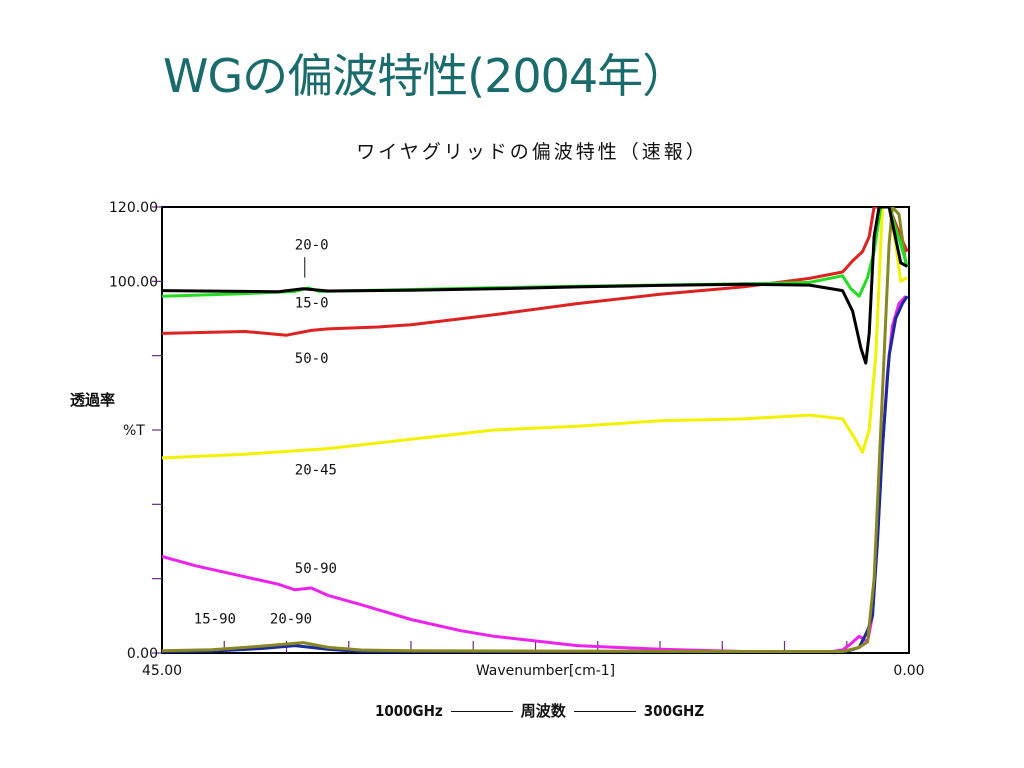 The width and height of the screenshot is (1024, 768). Describe the element at coordinates (312, 359) in the screenshot. I see `series-annotation: 50-0` at that location.